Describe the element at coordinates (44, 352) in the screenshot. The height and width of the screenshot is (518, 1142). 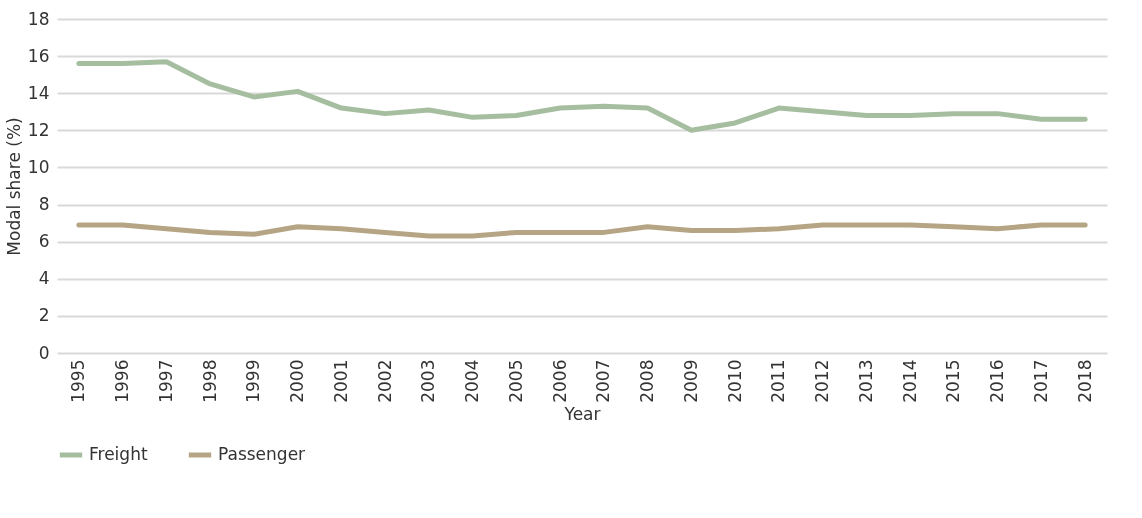
I see `y-tick-label: 0` at that location.